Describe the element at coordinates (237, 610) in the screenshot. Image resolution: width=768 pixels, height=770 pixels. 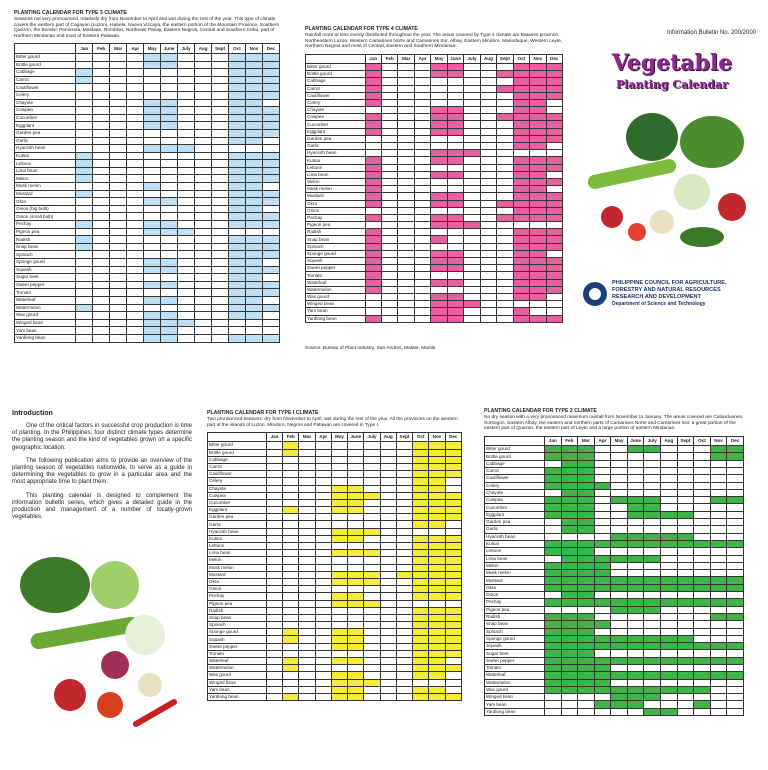
I see `crop-name: Radish` at that location.